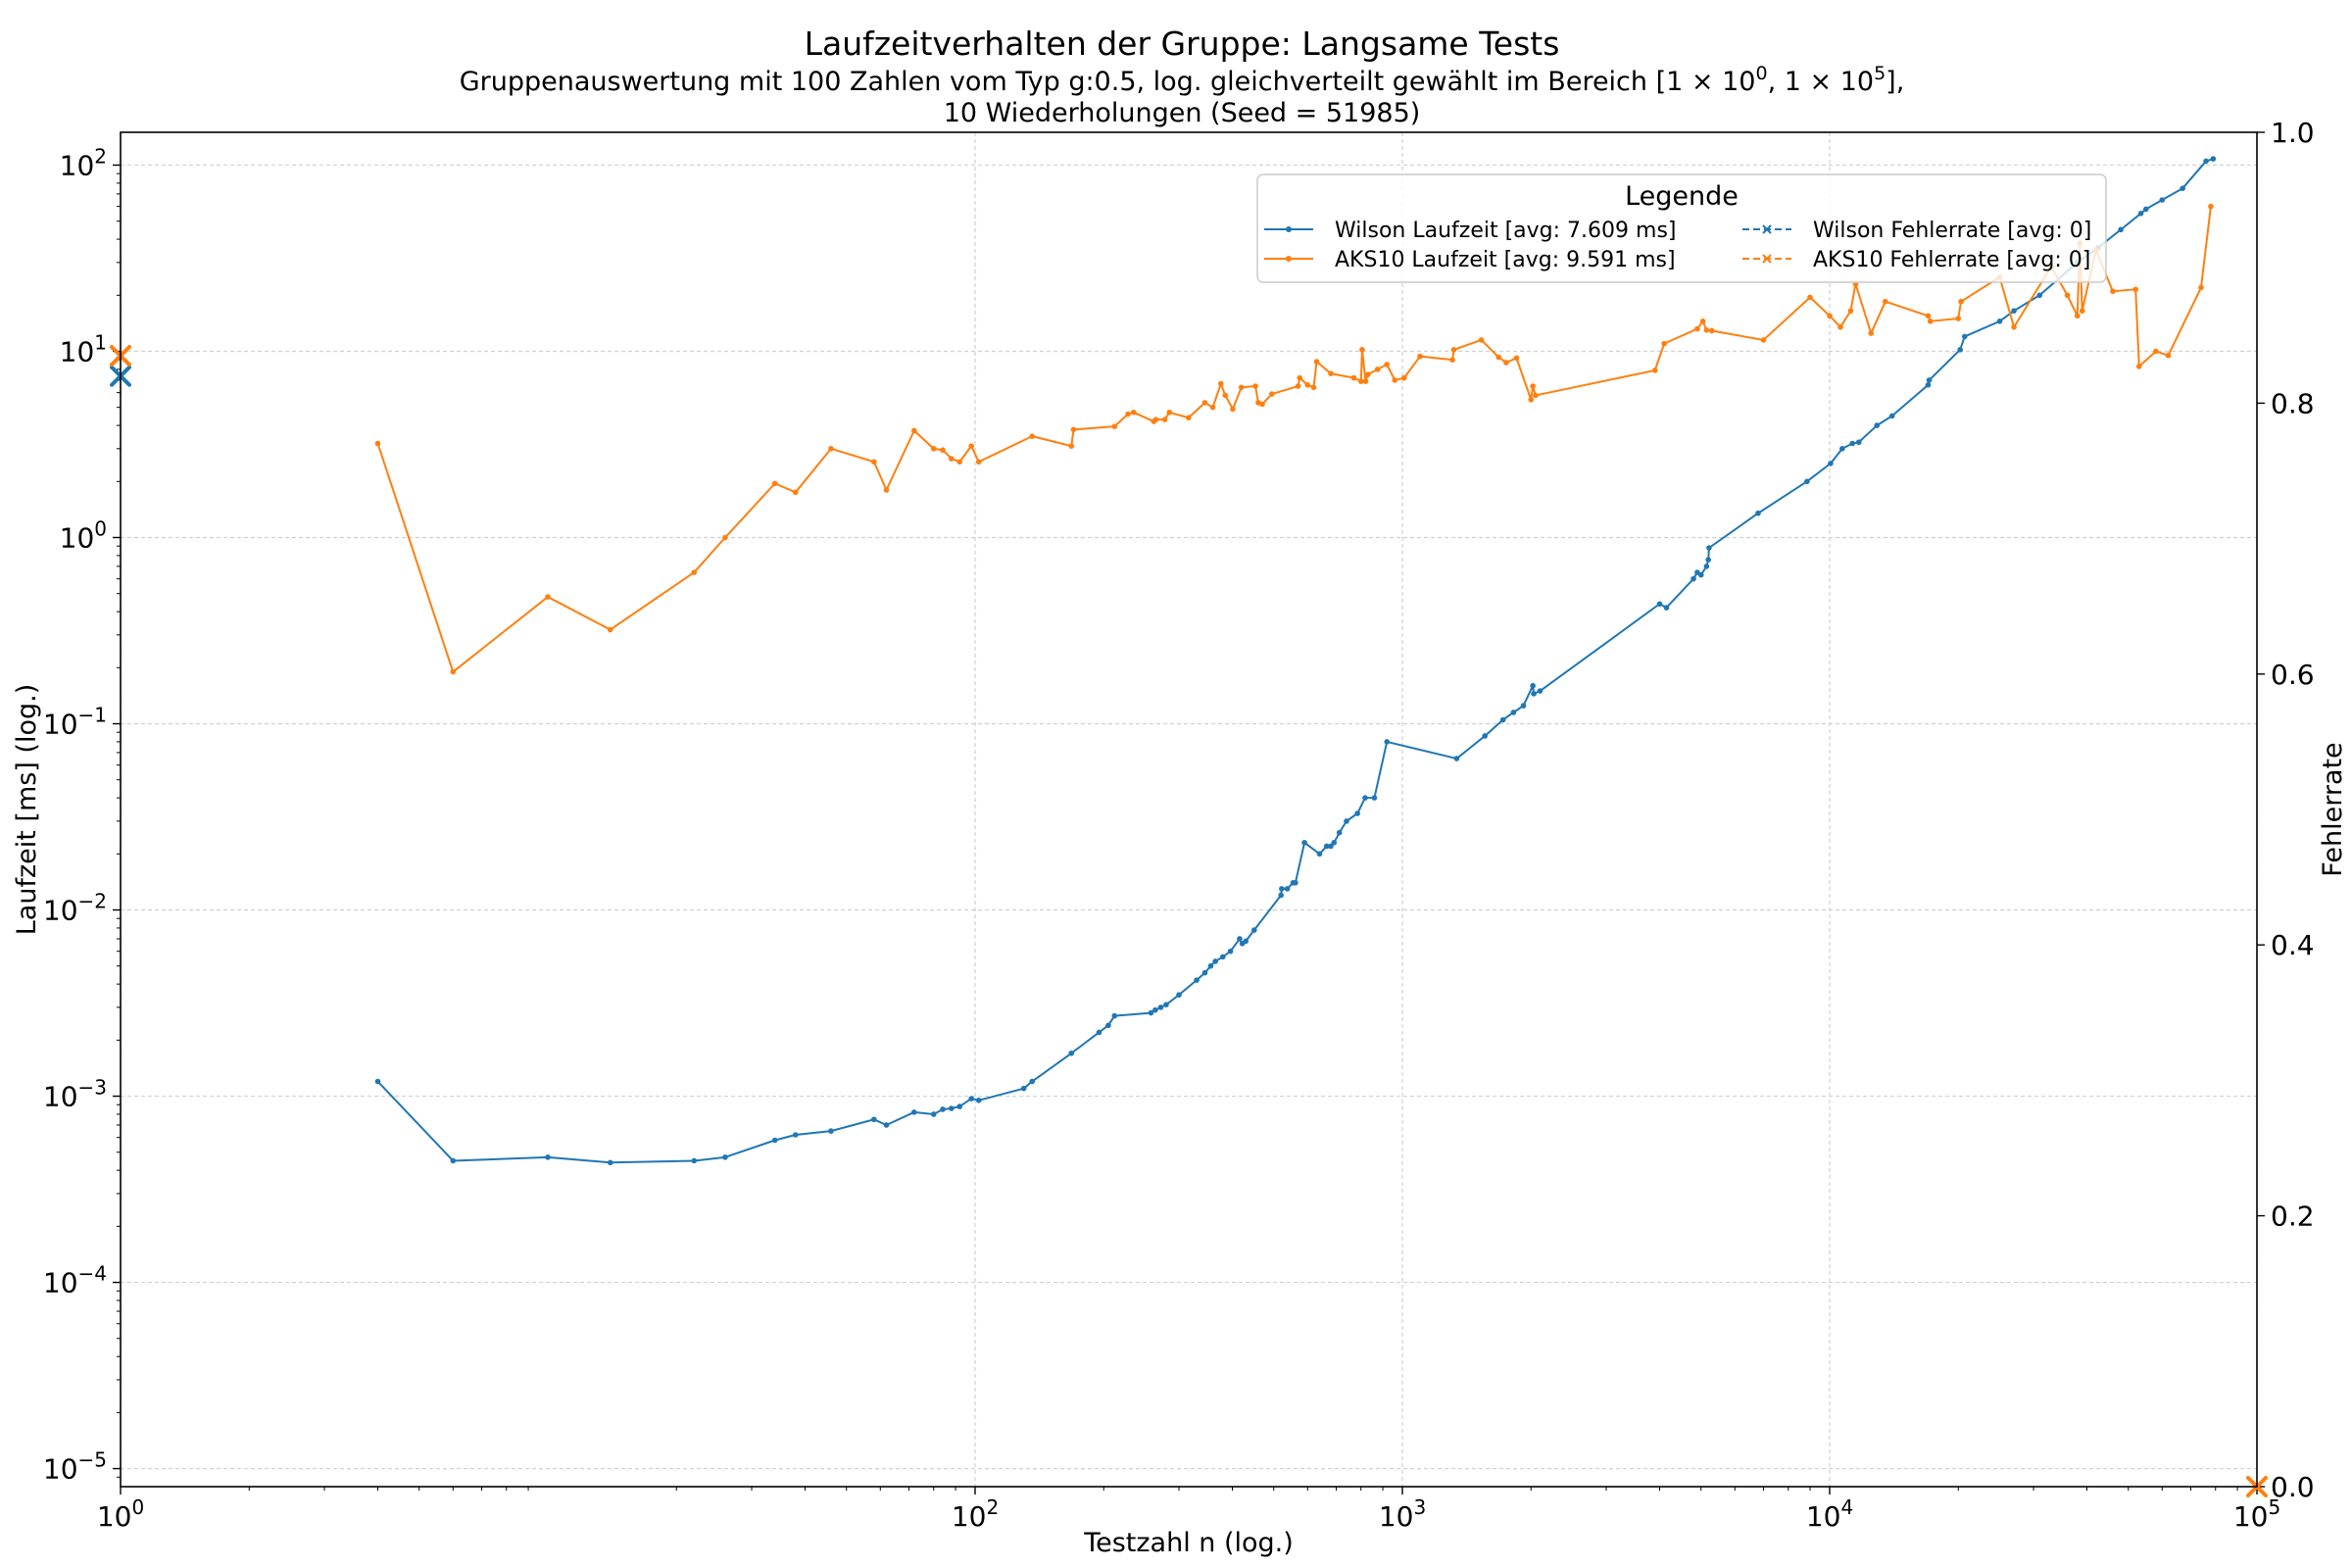 Image resolution: width=2352 pixels, height=1568 pixels. I want to click on y-tick-label: 10⁻⁴, so click(75, 1280).